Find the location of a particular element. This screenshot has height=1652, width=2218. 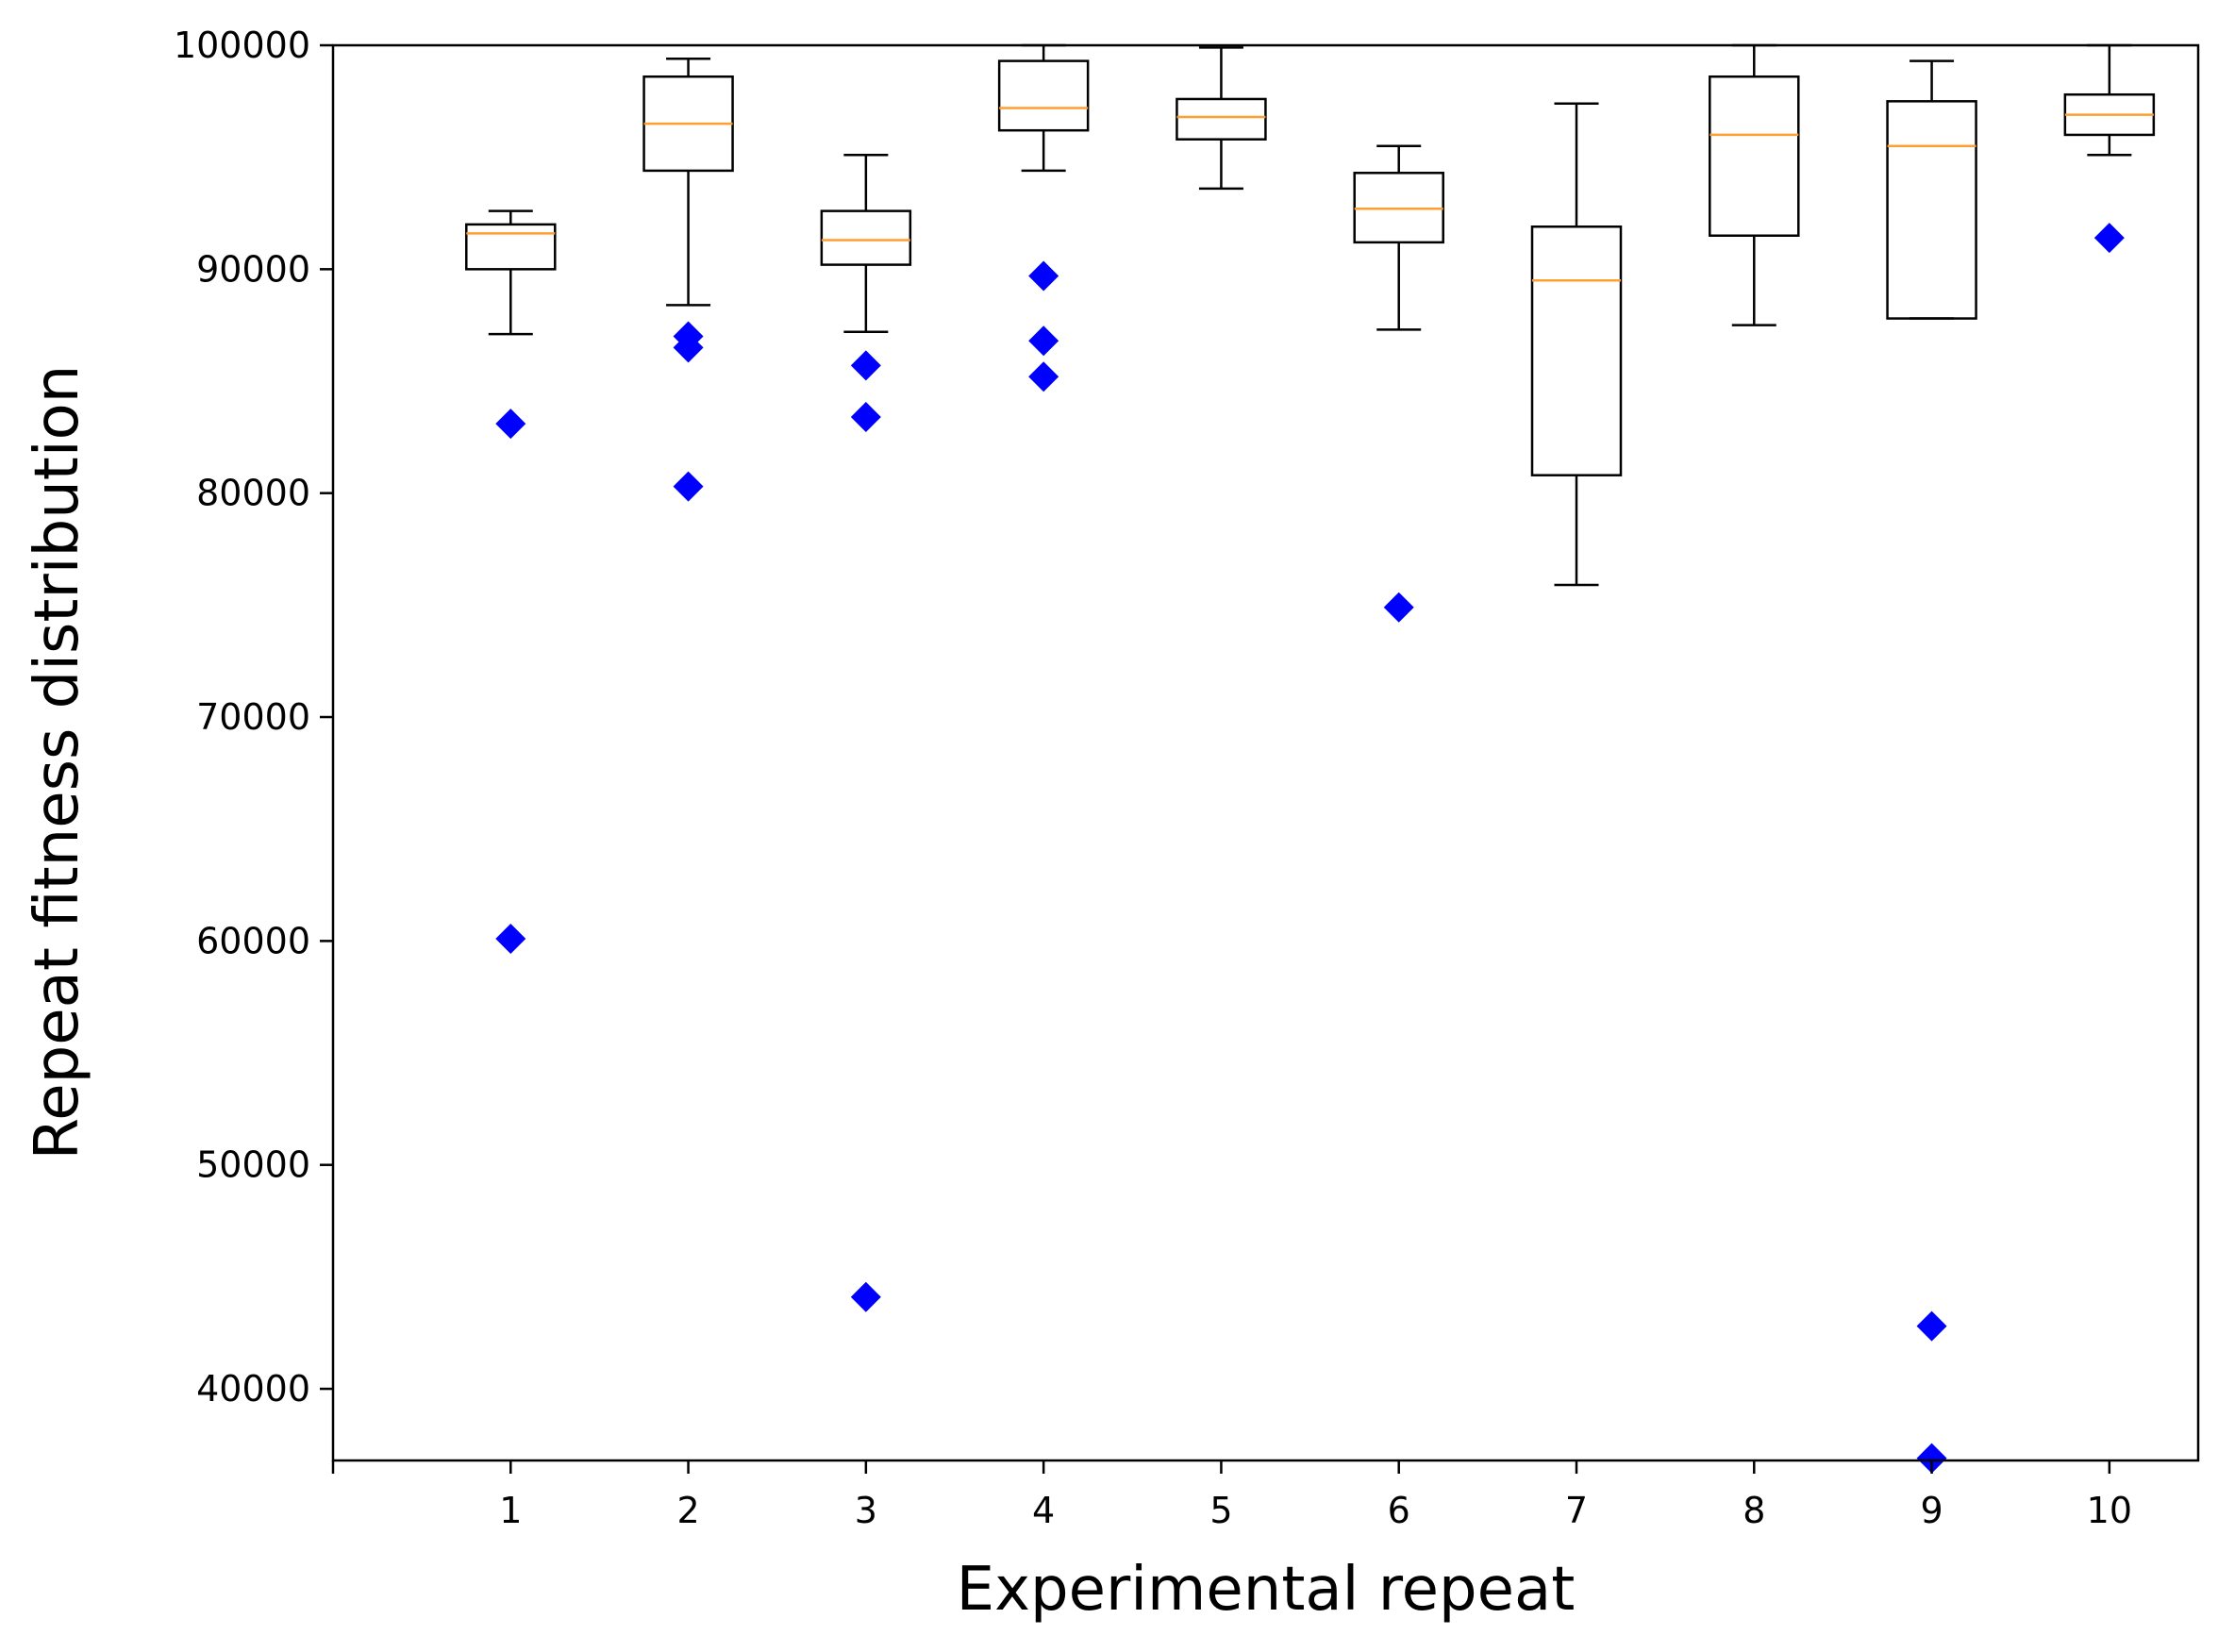

y-tick-label: 50000 is located at coordinates (253, 1165).